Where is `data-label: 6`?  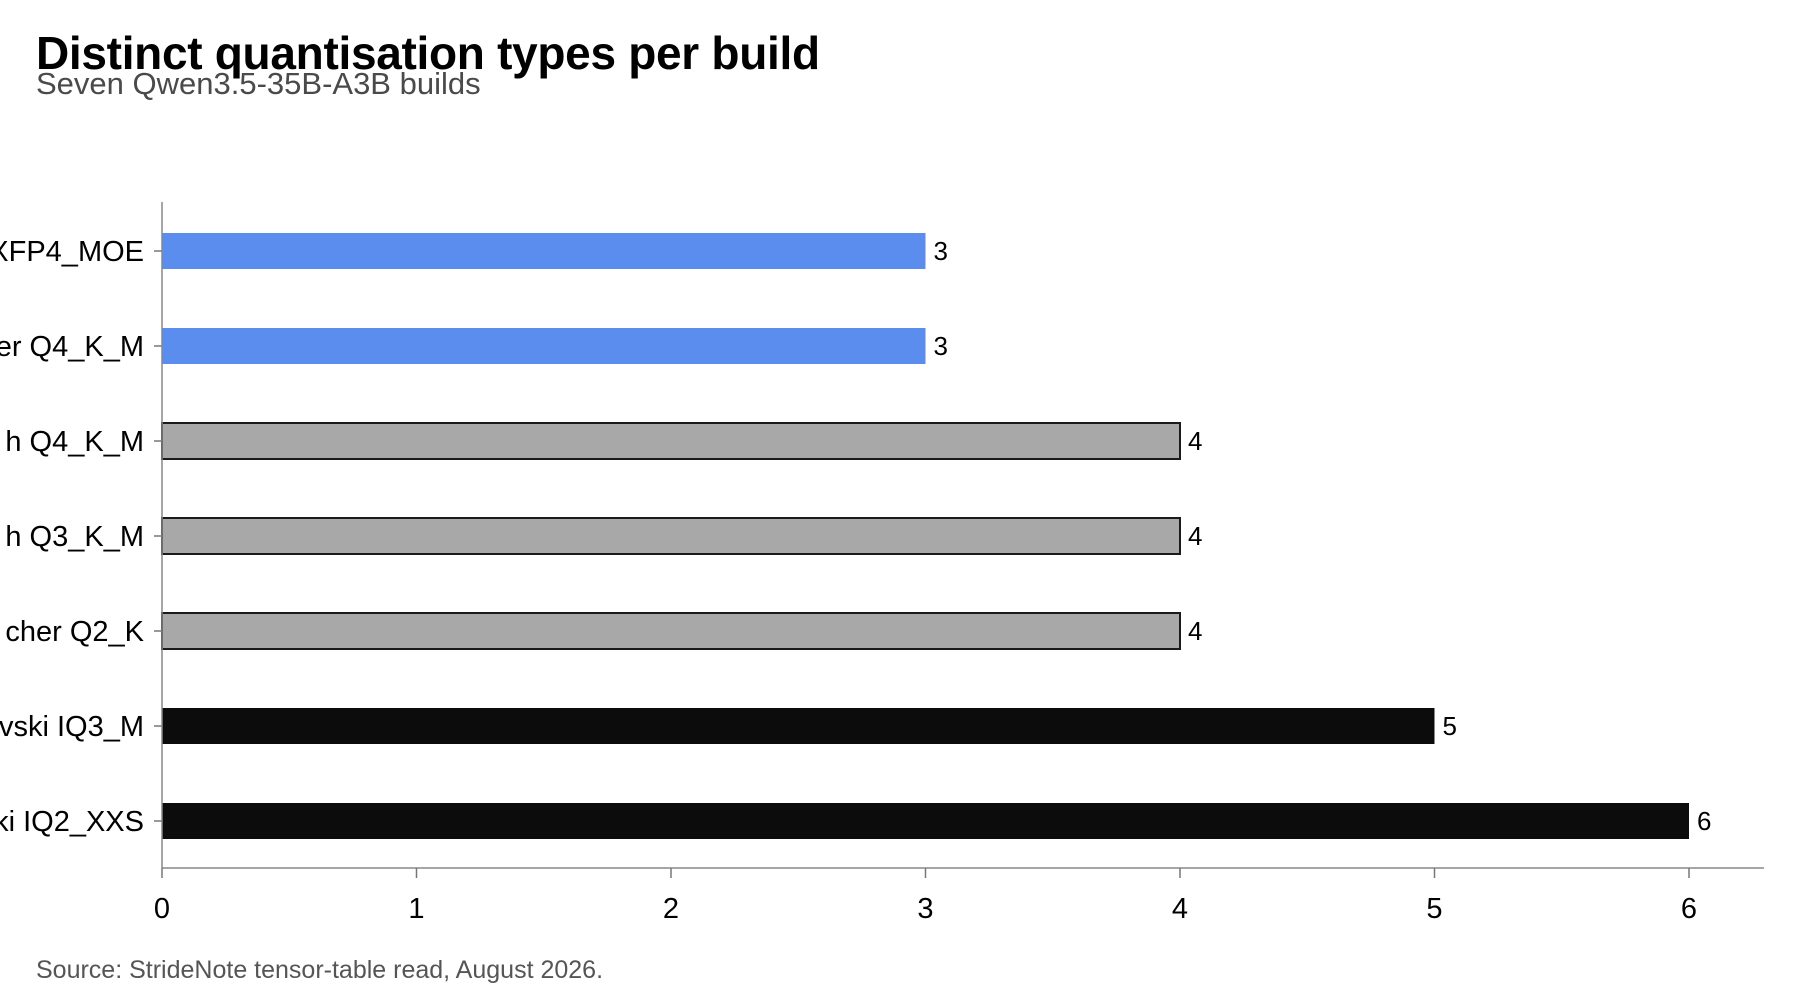 data-label: 6 is located at coordinates (1704, 821).